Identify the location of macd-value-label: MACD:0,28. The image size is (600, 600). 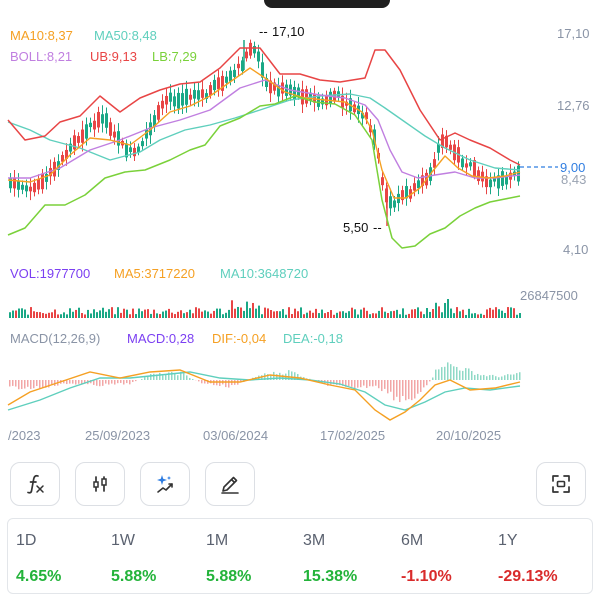
(161, 338).